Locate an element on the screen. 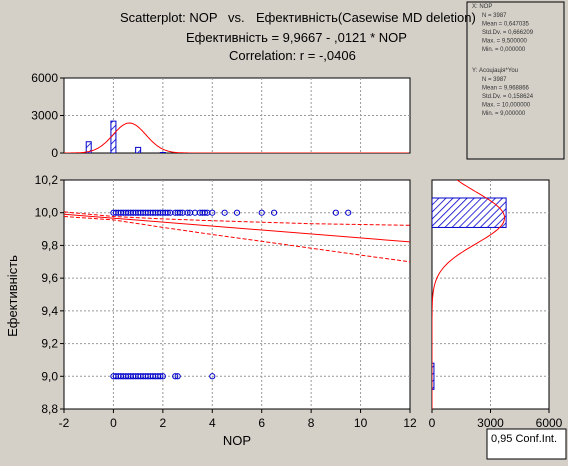  stats-line: Std.Dv. = 0,158624 is located at coordinates (508, 97).